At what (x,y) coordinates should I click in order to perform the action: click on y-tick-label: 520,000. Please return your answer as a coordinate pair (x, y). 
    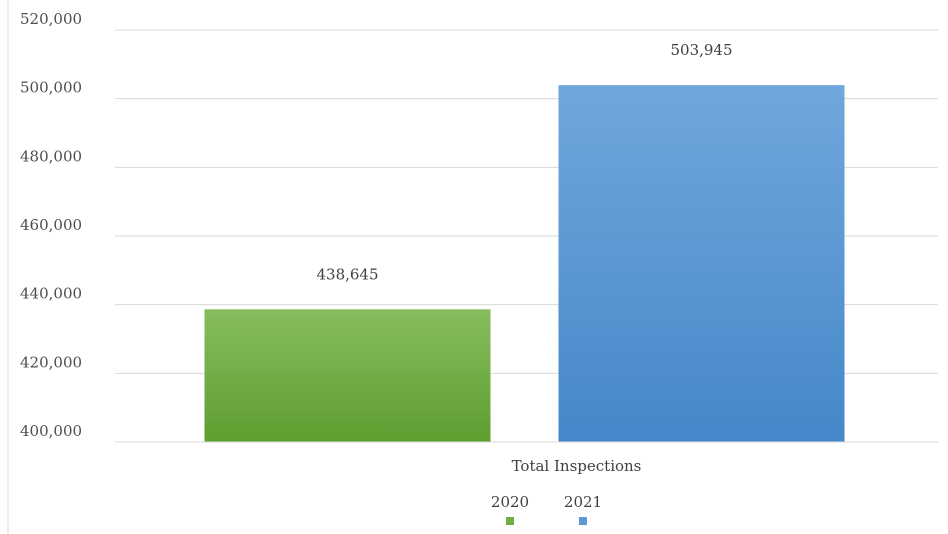
    Looking at the image, I should click on (51, 19).